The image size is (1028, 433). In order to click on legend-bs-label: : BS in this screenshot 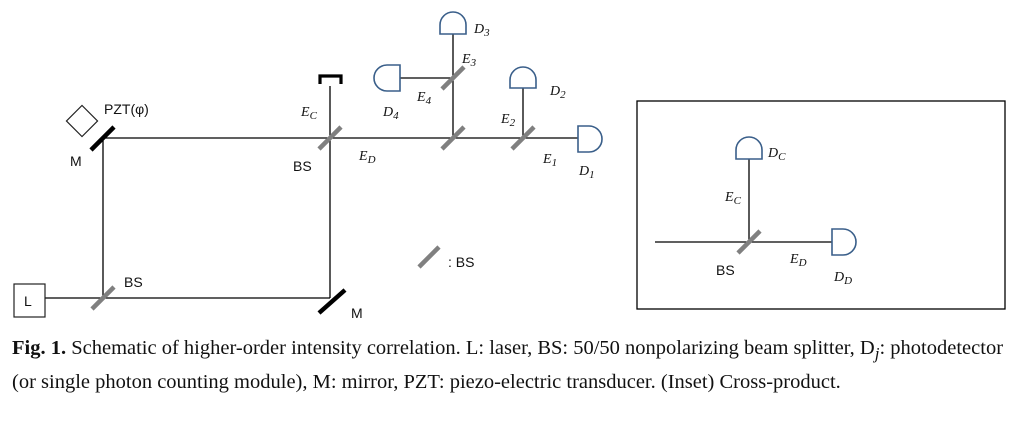, I will do `click(461, 262)`.